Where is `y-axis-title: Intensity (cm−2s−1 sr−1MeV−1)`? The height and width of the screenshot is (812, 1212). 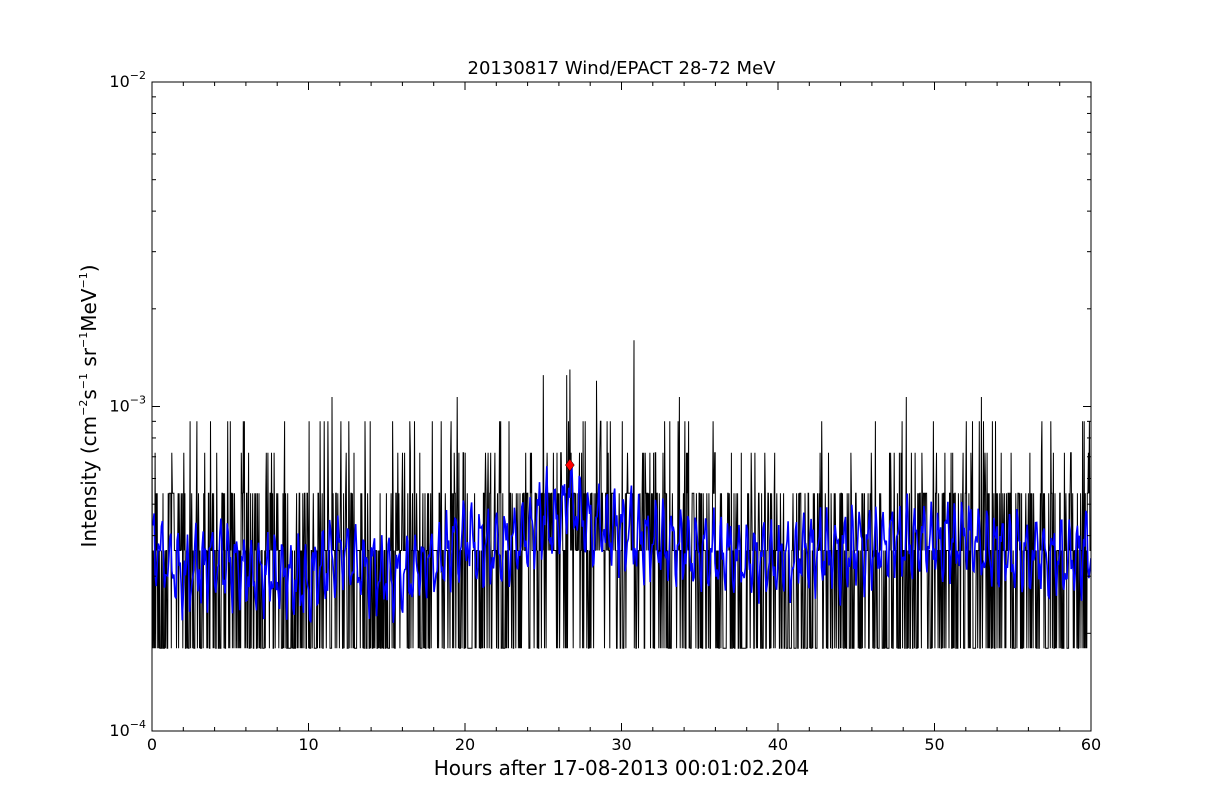
y-axis-title: Intensity (cm−2s−1 sr−1MeV−1) is located at coordinates (89, 405).